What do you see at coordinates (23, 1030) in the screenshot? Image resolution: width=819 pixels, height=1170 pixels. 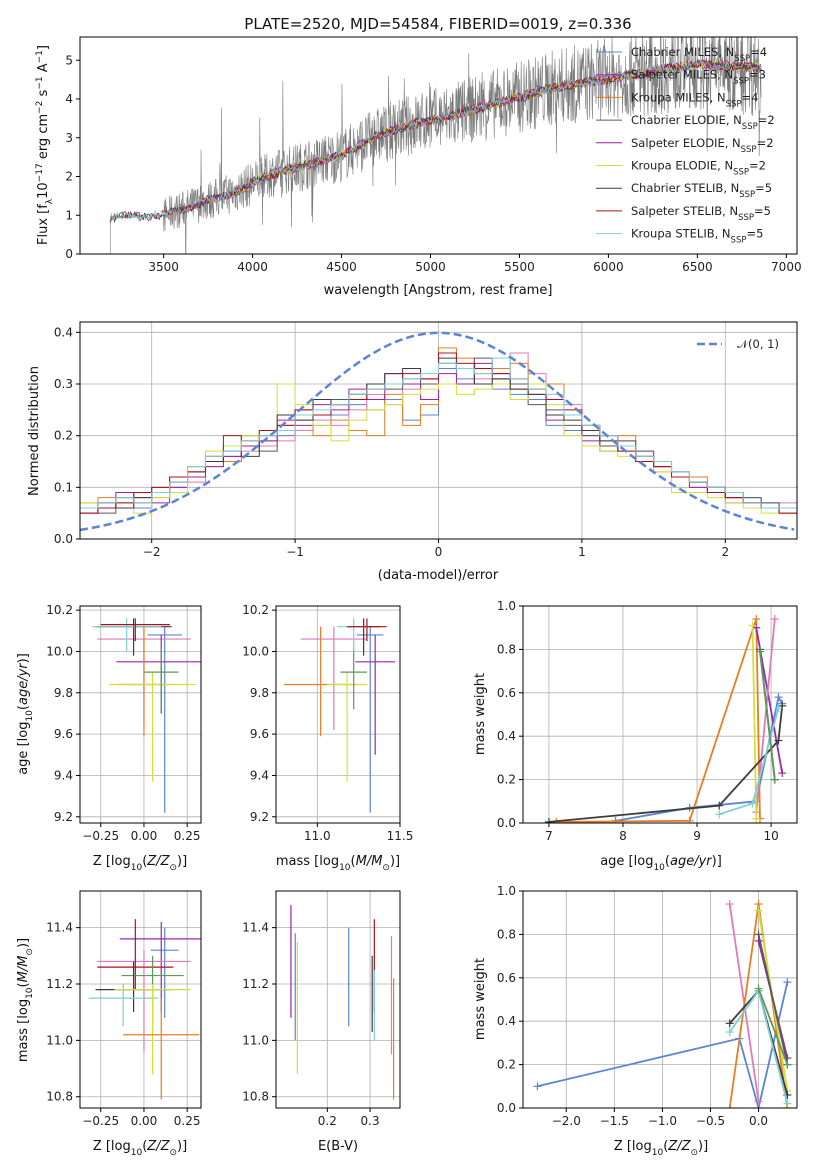 I see `label-part: mass [log` at bounding box center [23, 1030].